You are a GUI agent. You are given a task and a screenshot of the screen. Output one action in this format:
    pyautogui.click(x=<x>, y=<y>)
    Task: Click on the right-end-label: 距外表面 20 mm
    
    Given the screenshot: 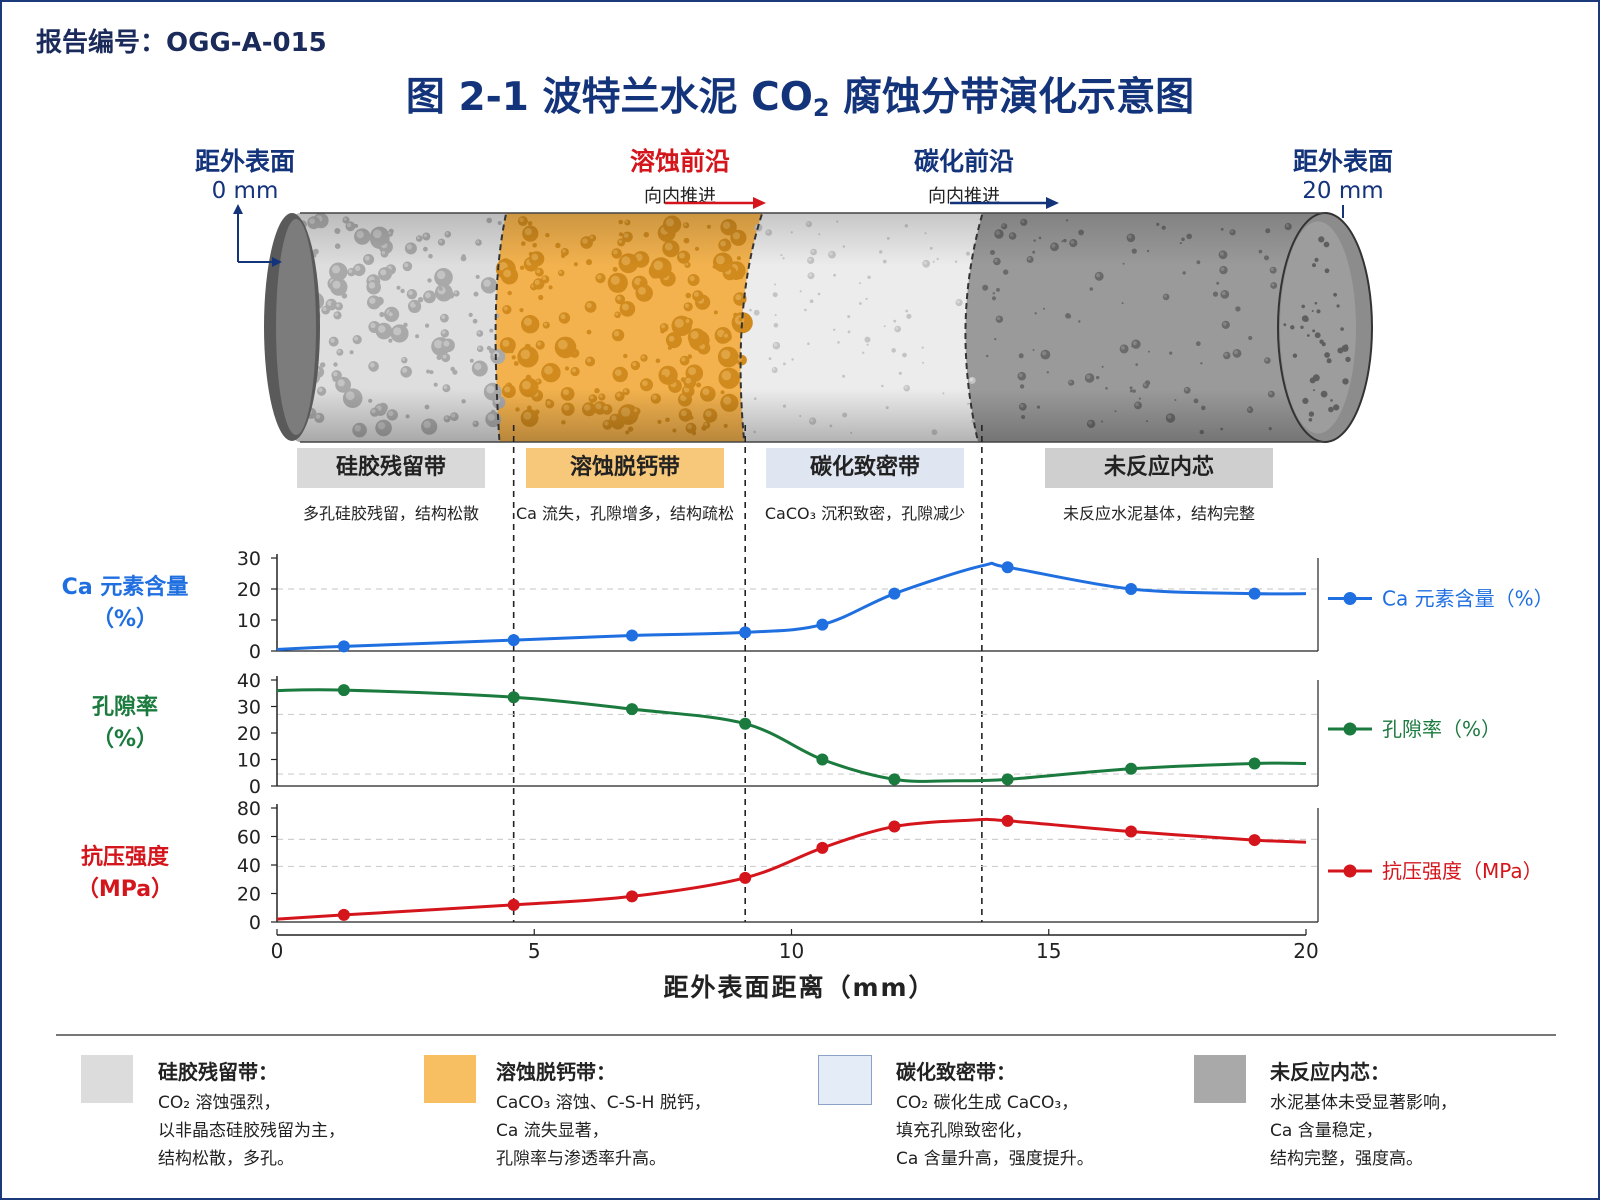 What is the action you would take?
    pyautogui.click(x=1343, y=173)
    